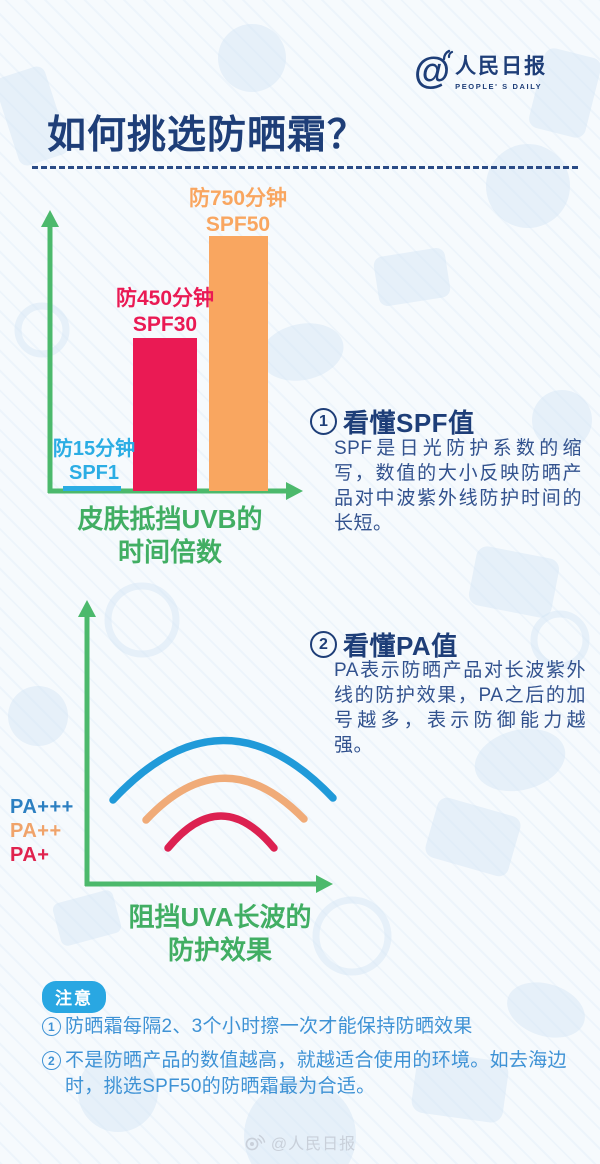 Image resolution: width=600 pixels, height=1164 pixels. I want to click on spf-x-arrow, so click(294, 491).